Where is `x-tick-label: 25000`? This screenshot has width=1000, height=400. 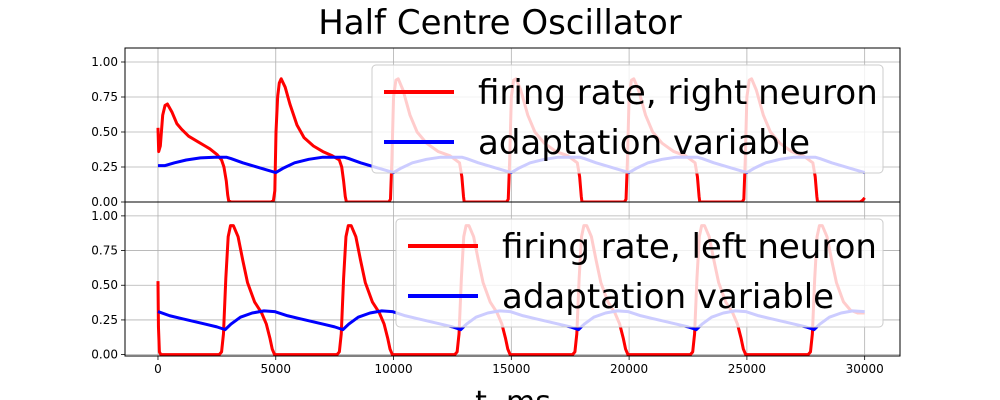
x-tick-label: 25000 is located at coordinates (747, 369).